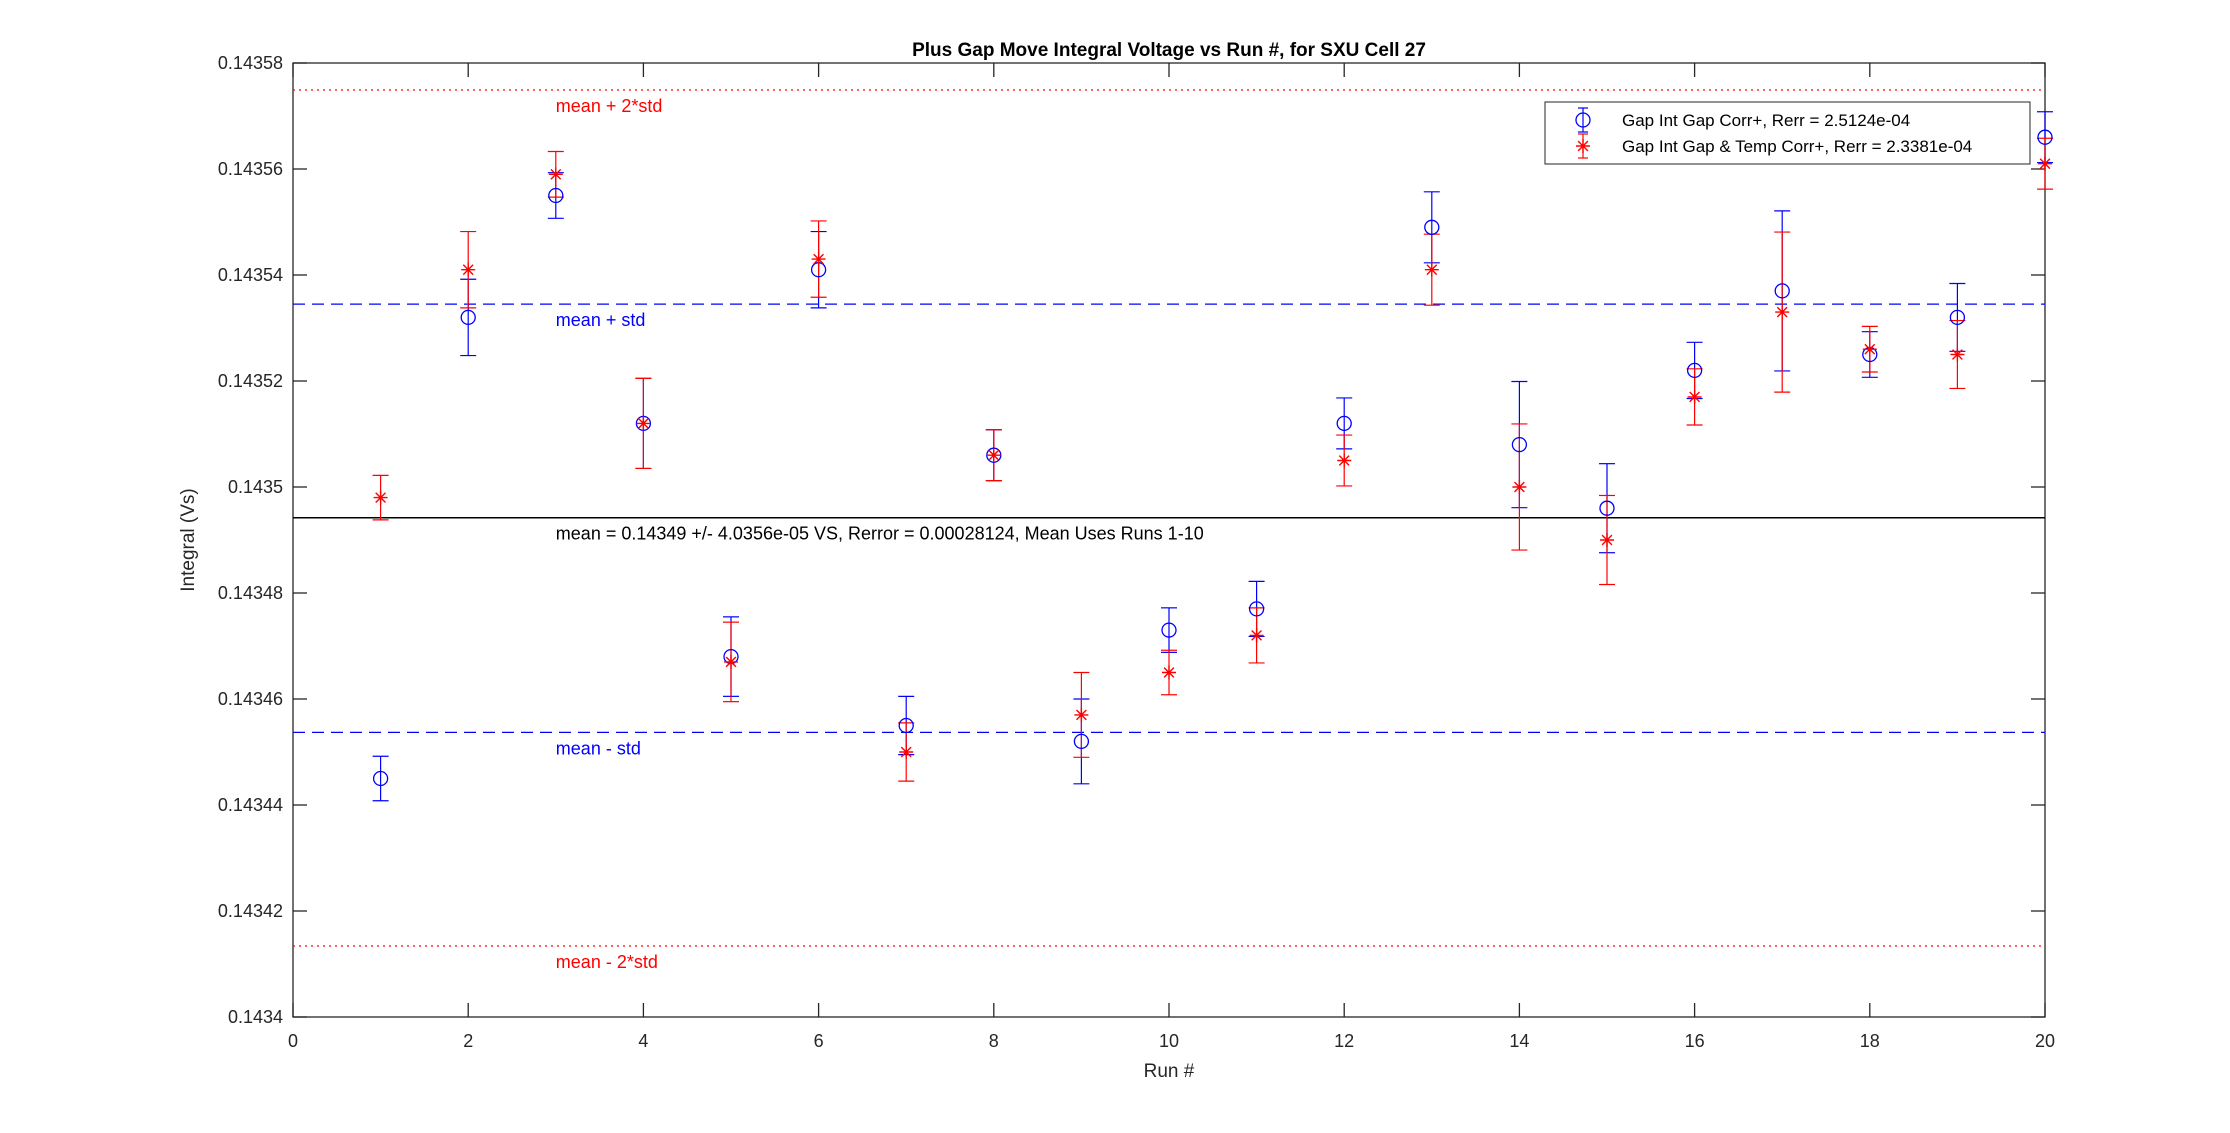 The height and width of the screenshot is (1133, 2230). I want to click on x-tick-label: 8, so click(994, 1041).